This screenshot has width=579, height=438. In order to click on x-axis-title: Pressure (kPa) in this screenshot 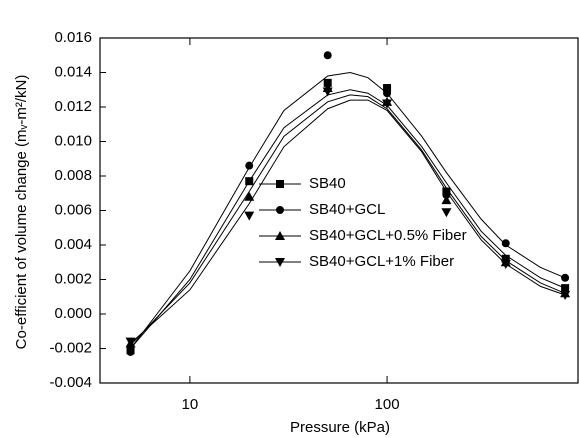, I will do `click(340, 427)`.